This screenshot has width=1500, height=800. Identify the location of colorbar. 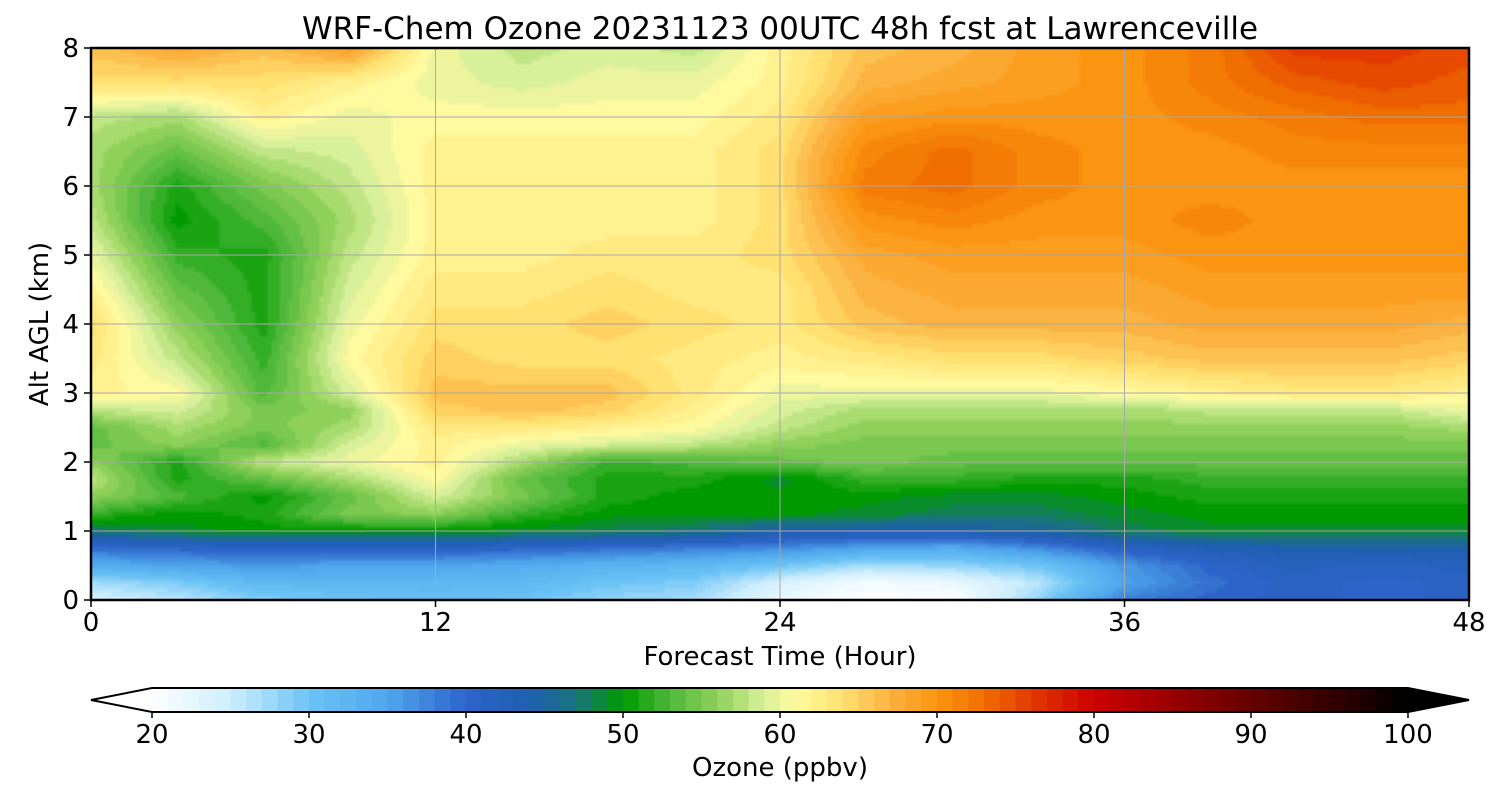
(780, 700).